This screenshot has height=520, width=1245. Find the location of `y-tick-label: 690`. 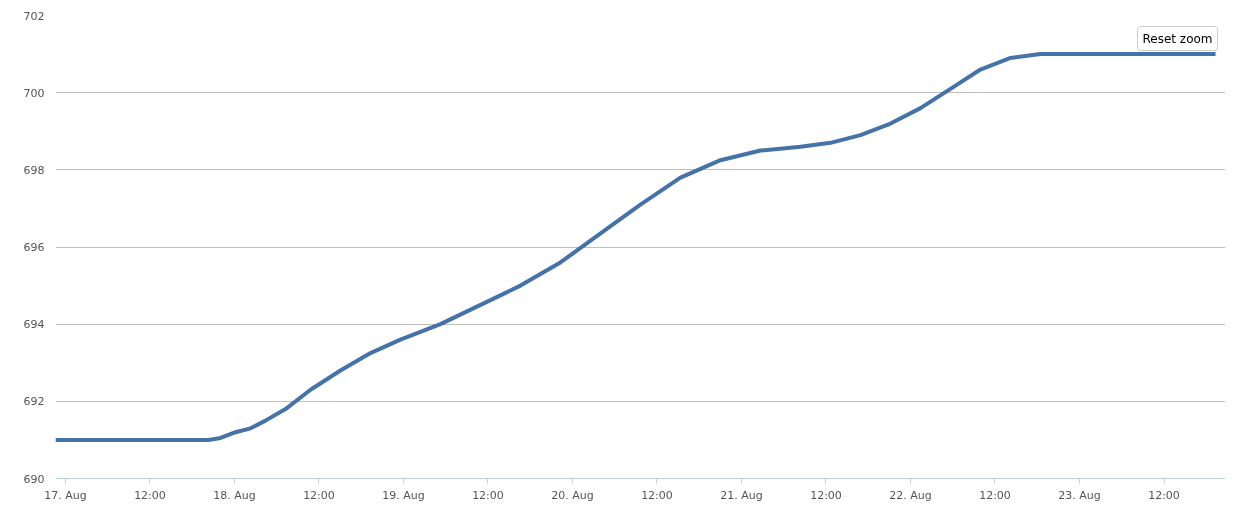

y-tick-label: 690 is located at coordinates (34, 479).